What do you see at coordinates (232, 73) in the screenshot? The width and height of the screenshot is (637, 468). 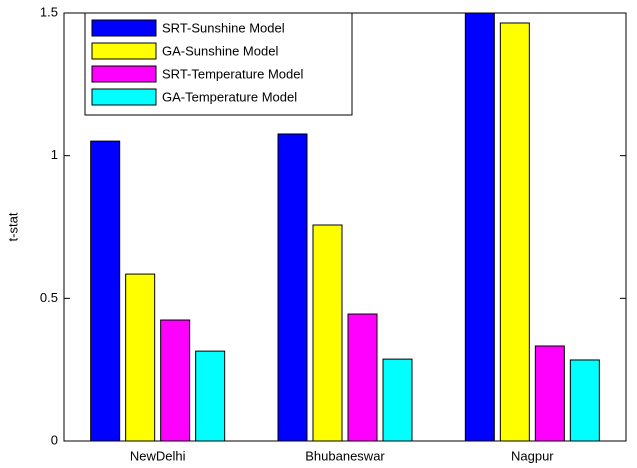 I see `legend-label: SRT-Temperature Model` at bounding box center [232, 73].